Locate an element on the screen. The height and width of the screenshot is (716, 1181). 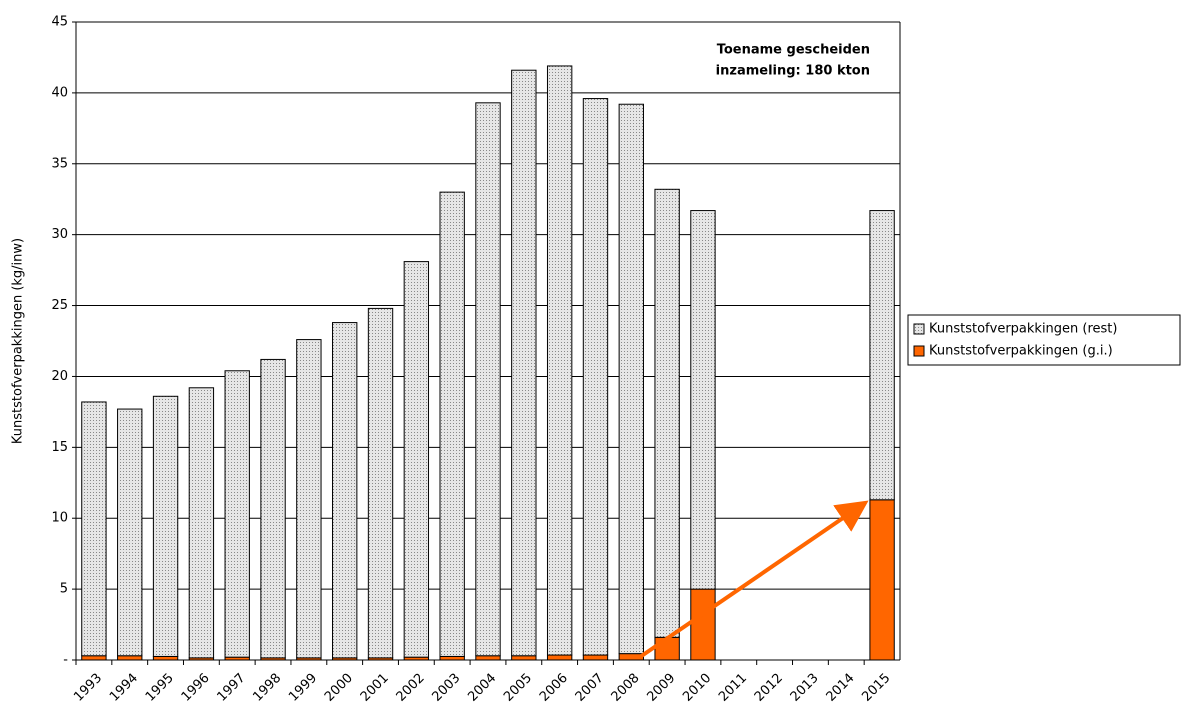
legend-box is located at coordinates (1044, 340).